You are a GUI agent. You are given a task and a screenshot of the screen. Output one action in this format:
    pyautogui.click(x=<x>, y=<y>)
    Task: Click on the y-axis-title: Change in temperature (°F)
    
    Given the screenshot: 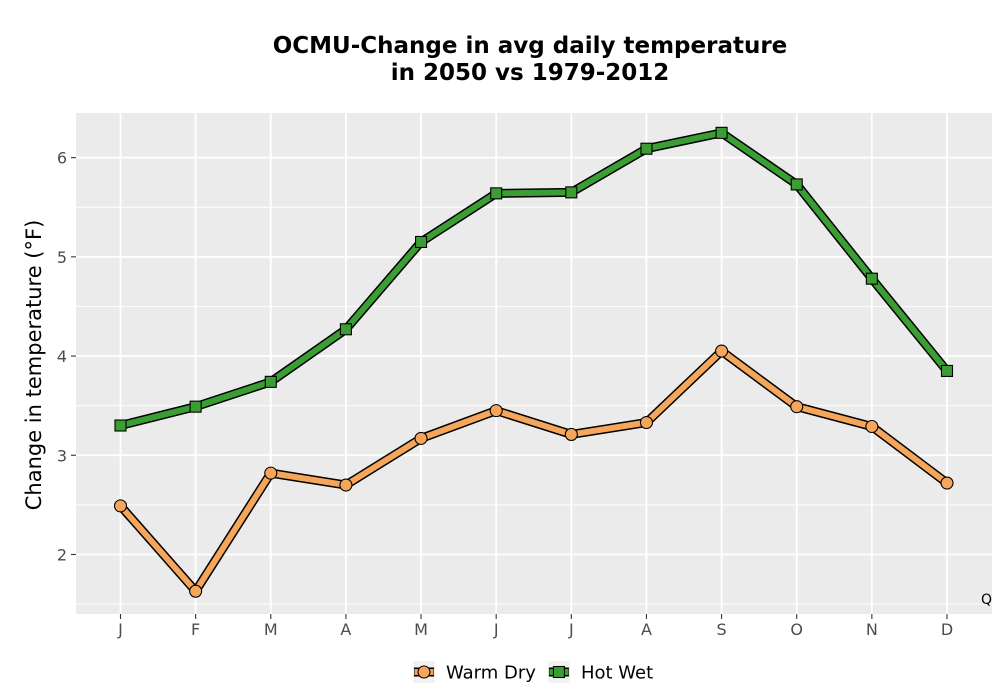 What is the action you would take?
    pyautogui.click(x=34, y=365)
    